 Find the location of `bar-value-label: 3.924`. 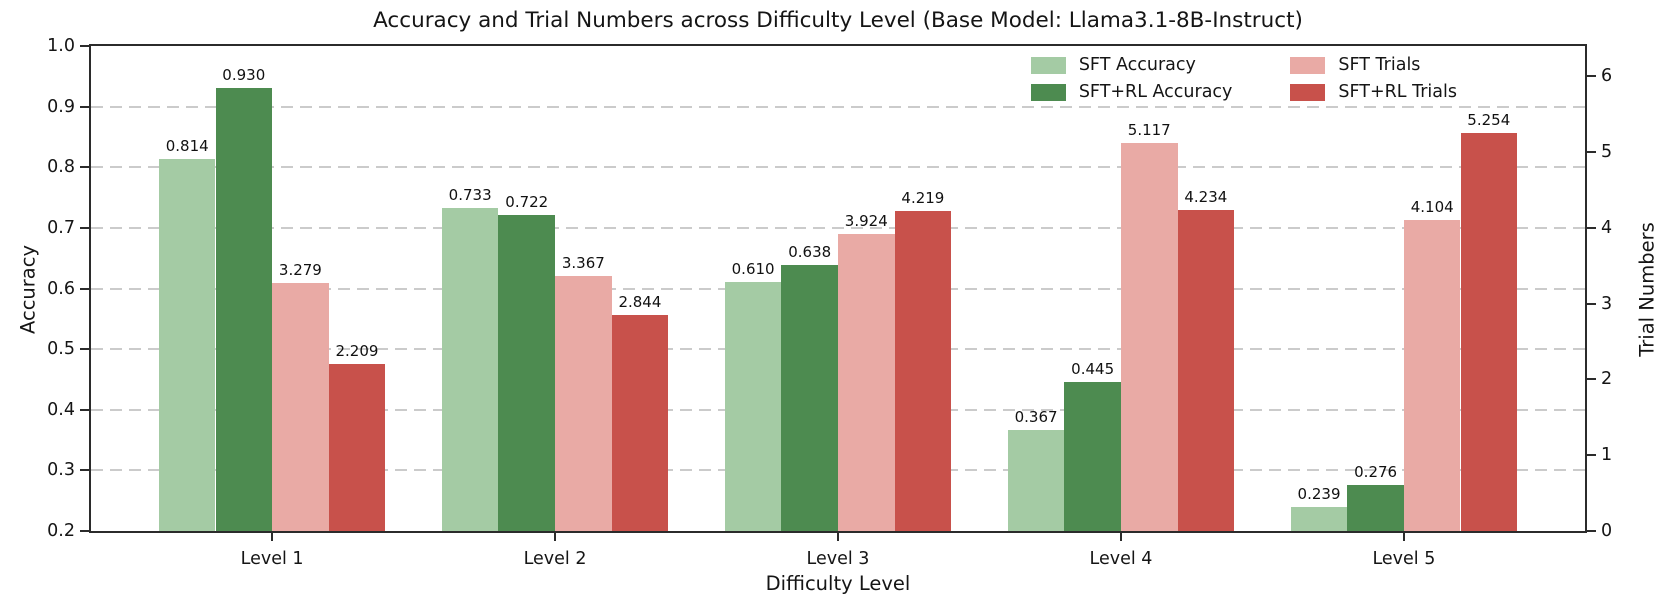

bar-value-label: 3.924 is located at coordinates (866, 220).